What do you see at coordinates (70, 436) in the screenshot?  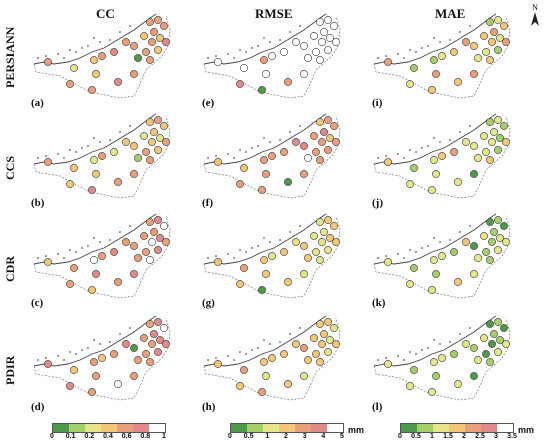 I see `legend-tick-label: 0.1` at bounding box center [70, 436].